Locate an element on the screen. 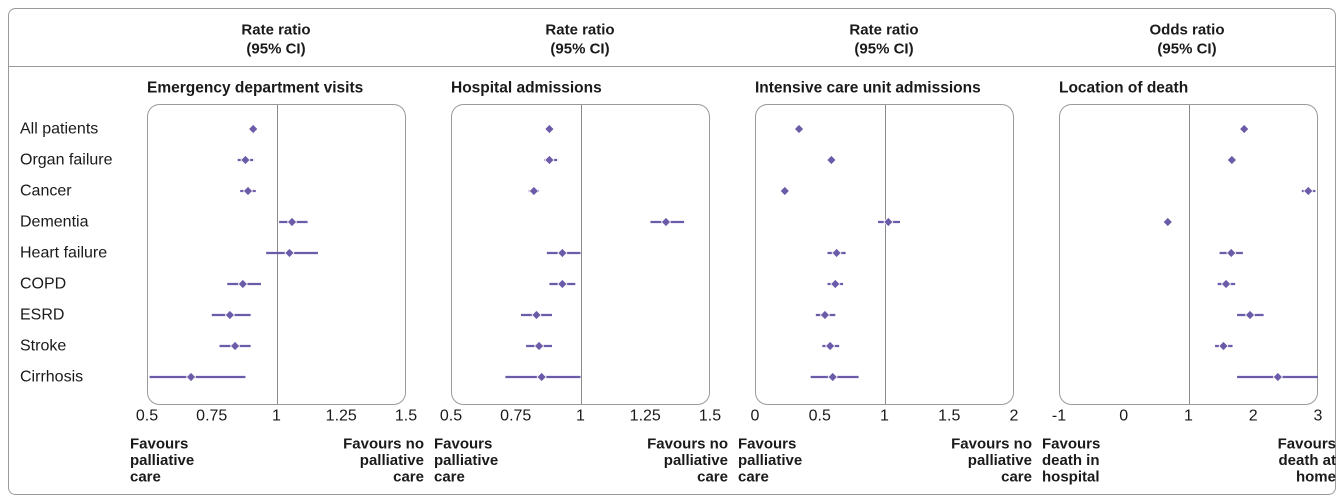 The image size is (1344, 502). category-label: Heart failure is located at coordinates (63, 253).